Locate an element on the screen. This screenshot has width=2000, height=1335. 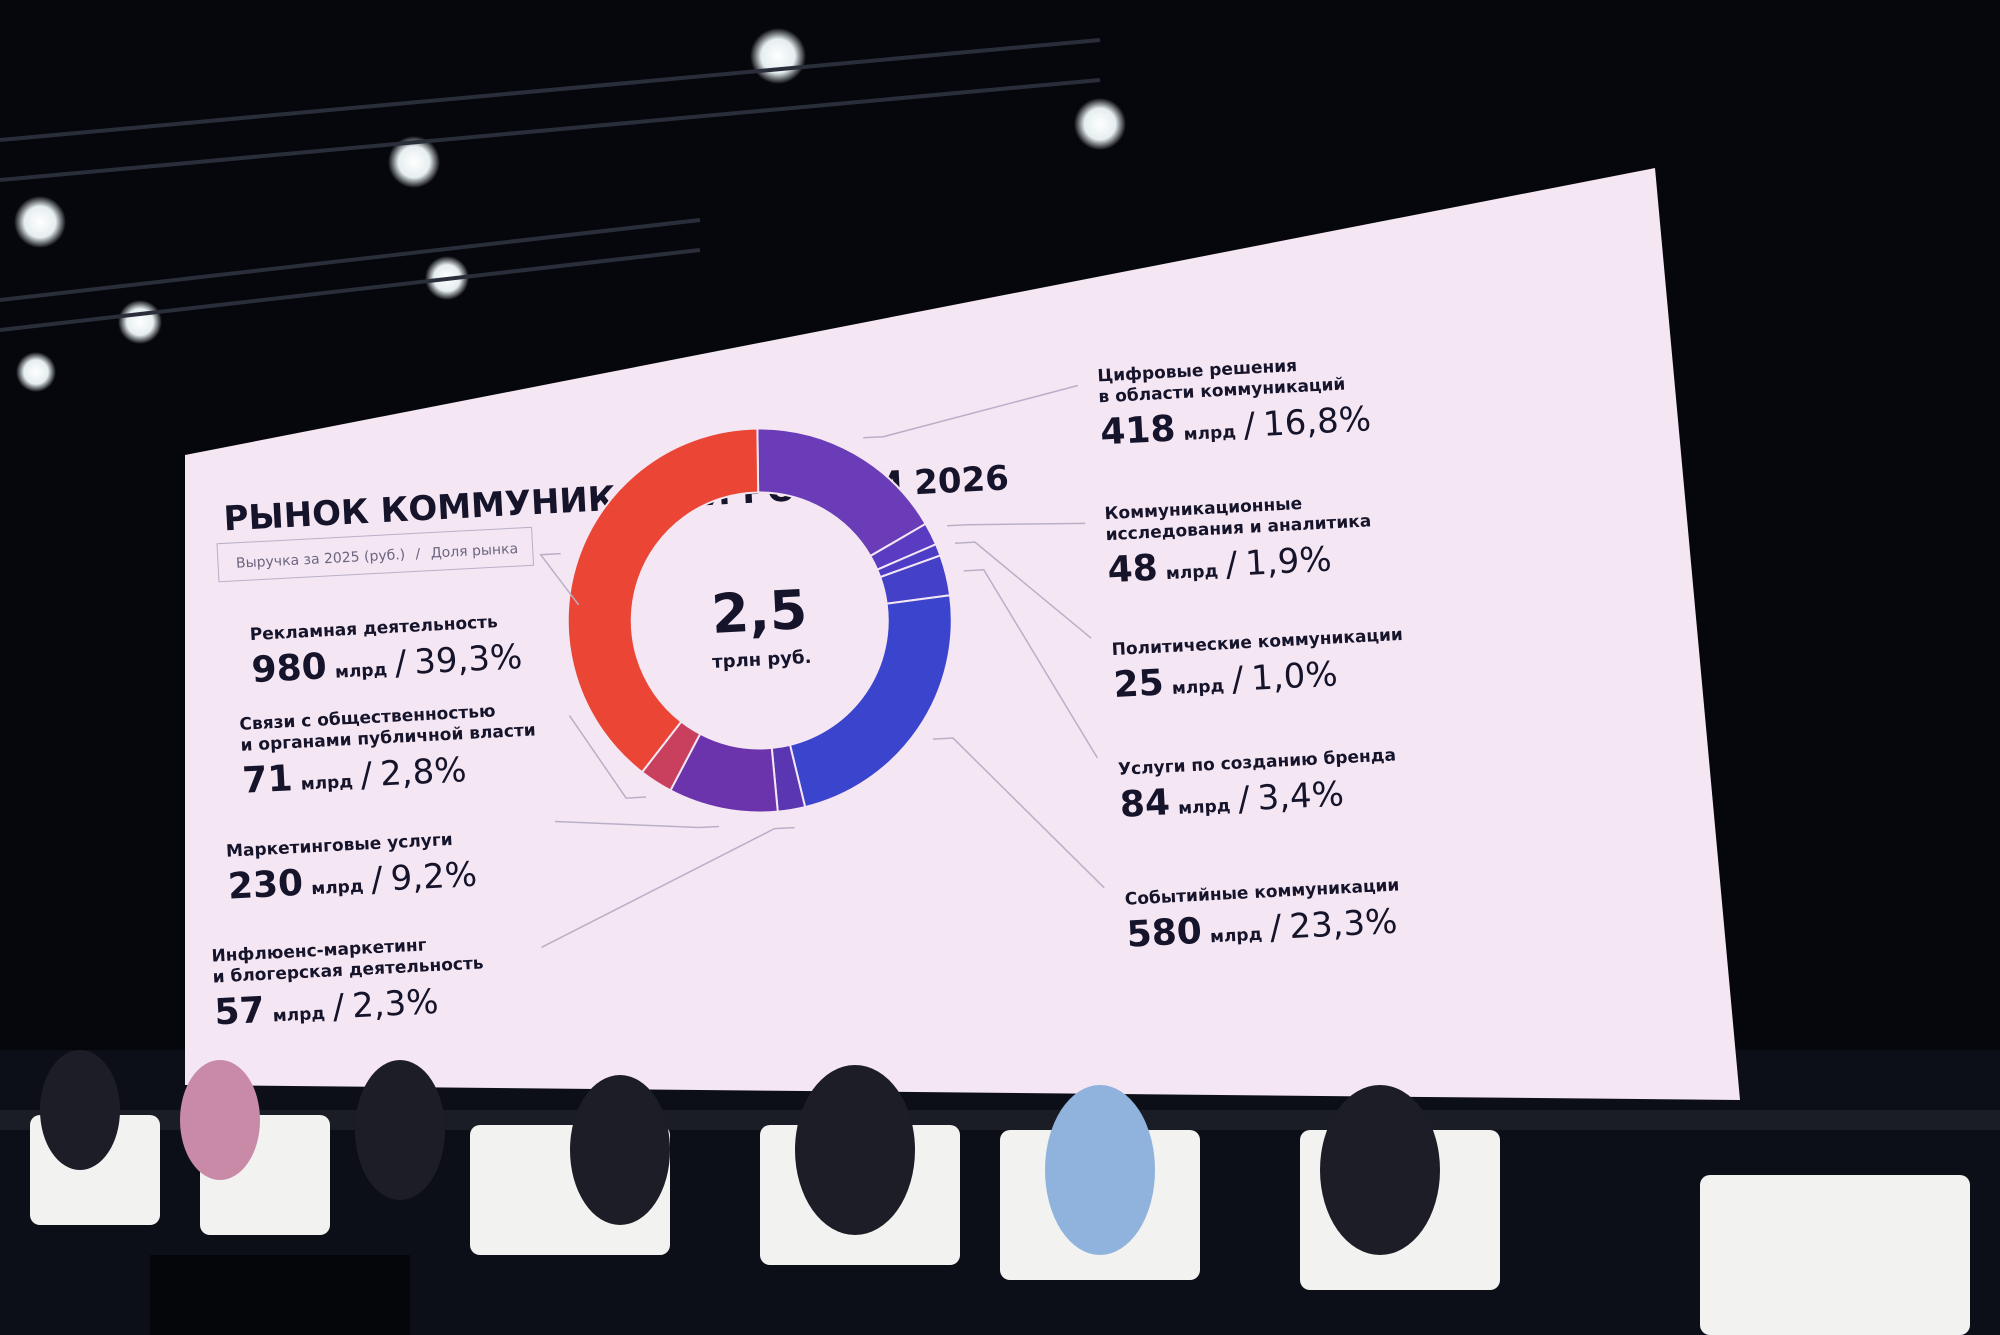
revenue-value: 980 is located at coordinates (289, 668).